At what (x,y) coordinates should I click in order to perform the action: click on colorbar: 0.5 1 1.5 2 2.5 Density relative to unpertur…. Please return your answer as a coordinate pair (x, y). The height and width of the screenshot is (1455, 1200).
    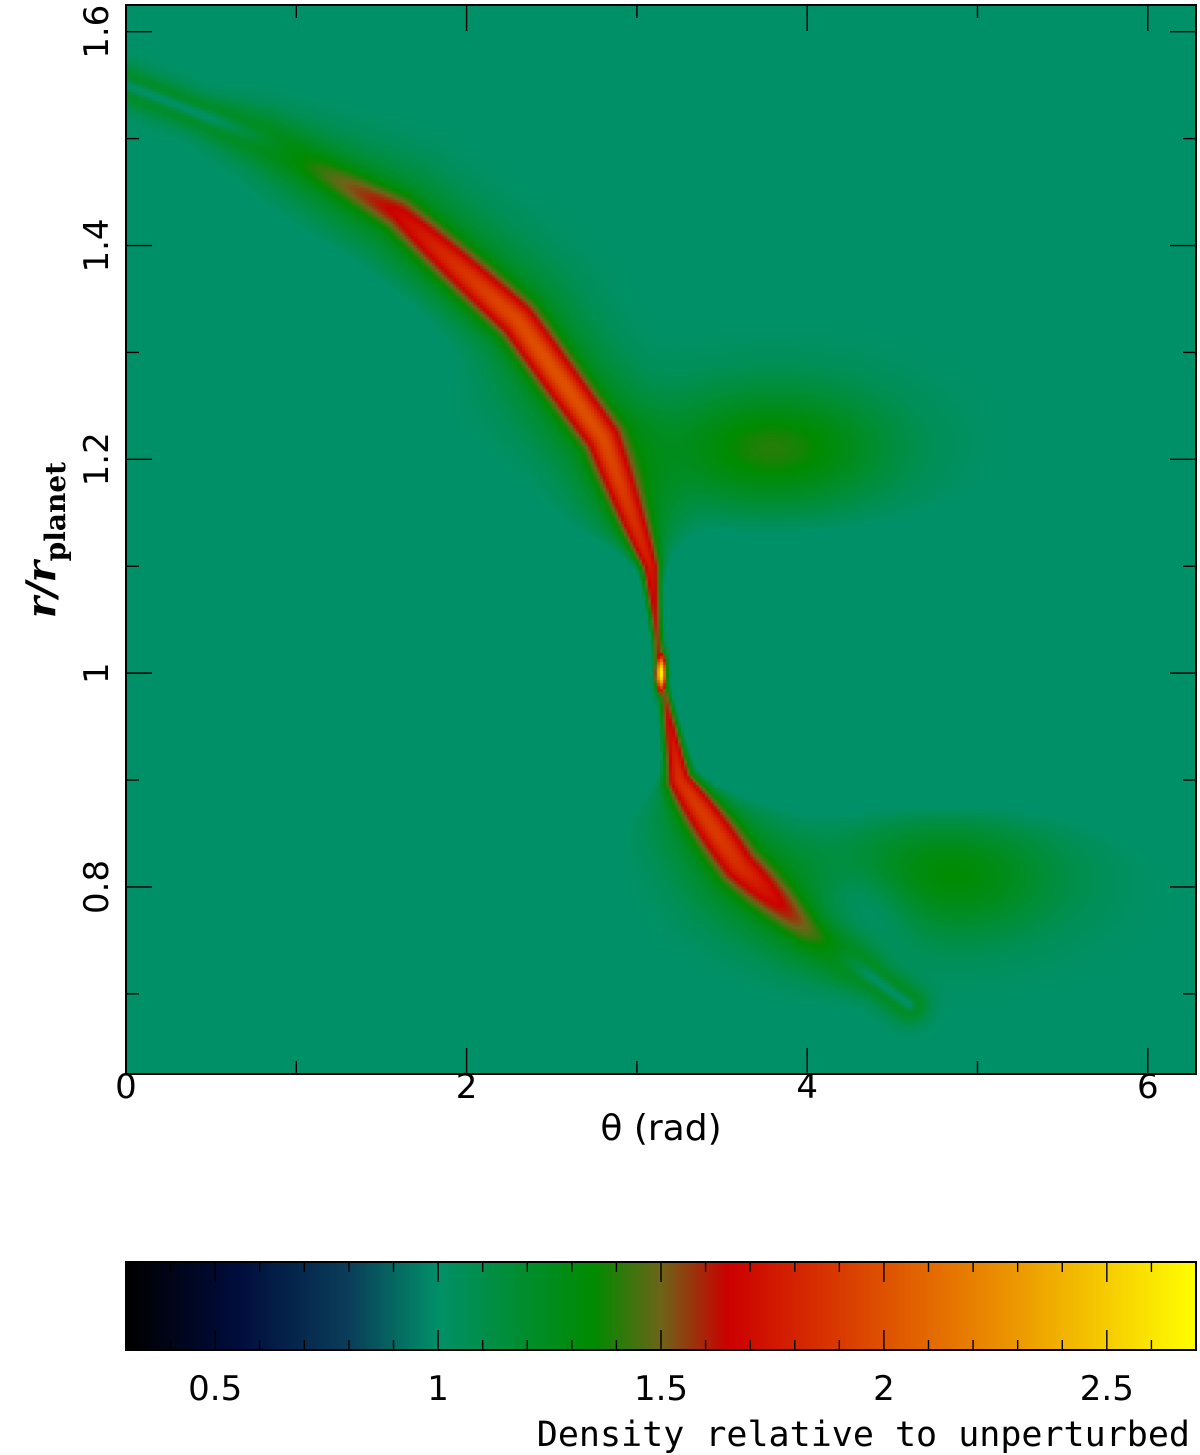
    Looking at the image, I should click on (661, 1358).